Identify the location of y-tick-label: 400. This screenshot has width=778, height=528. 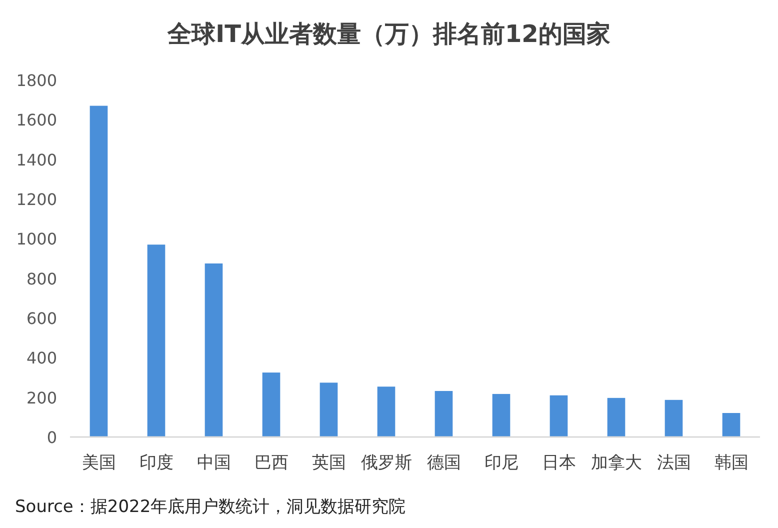
(41, 358).